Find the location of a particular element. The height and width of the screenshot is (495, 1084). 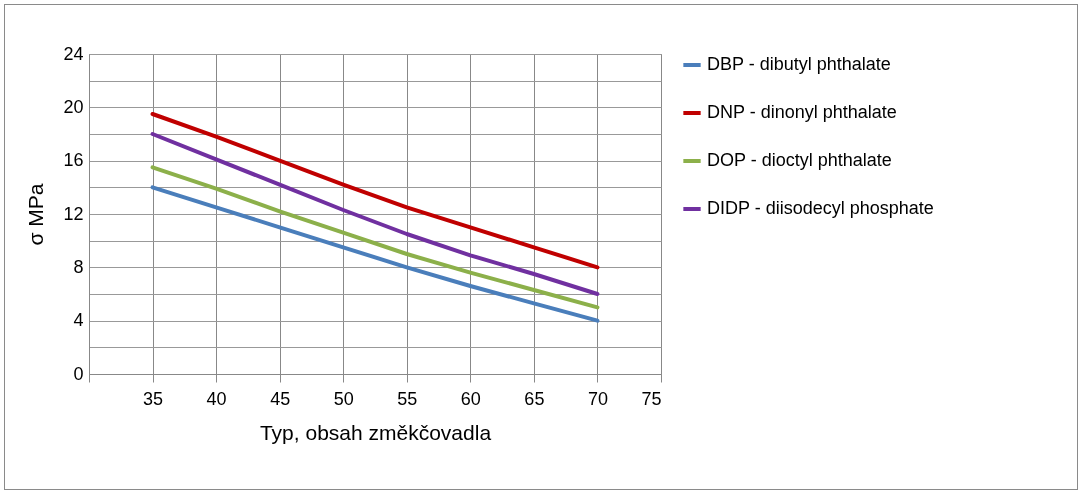

y-tick-label: 16 is located at coordinates (73, 160).